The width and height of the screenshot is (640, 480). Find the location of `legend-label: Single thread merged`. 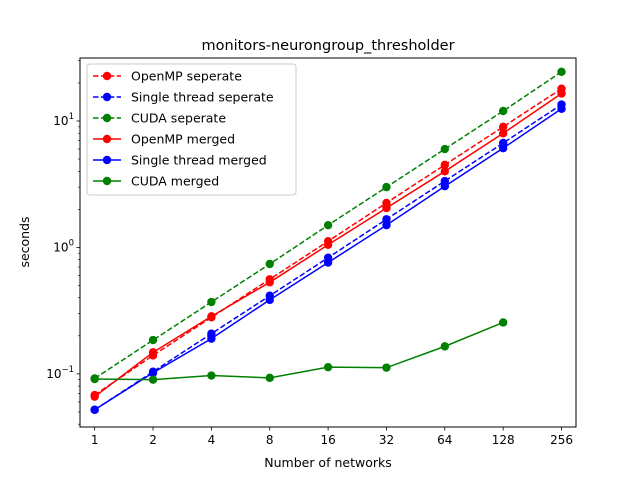

legend-label: Single thread merged is located at coordinates (199, 160).